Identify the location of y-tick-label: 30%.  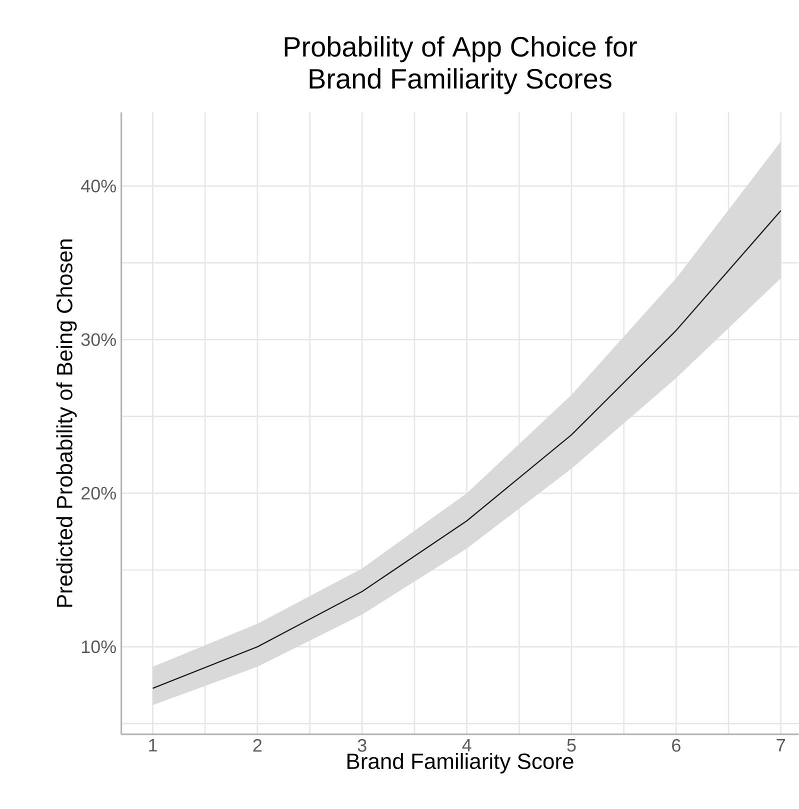
(98, 339).